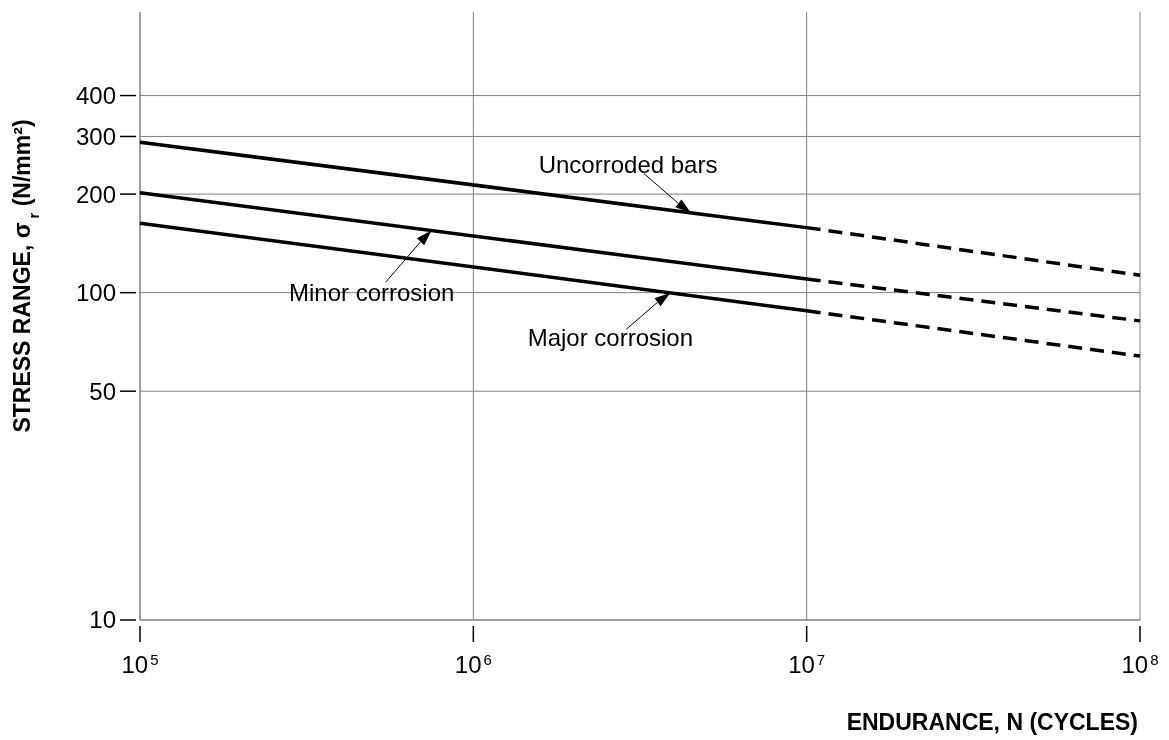 This screenshot has width=1169, height=740. What do you see at coordinates (992, 722) in the screenshot?
I see `x-axis-title: ENDURANCE, N (CYCLES)` at bounding box center [992, 722].